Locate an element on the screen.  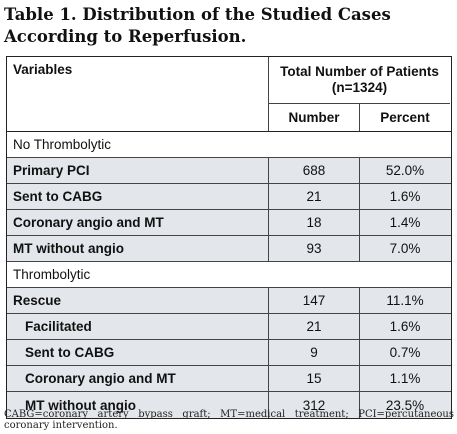
table-row: Facilitated 21 1.6% is located at coordinates (229, 327).